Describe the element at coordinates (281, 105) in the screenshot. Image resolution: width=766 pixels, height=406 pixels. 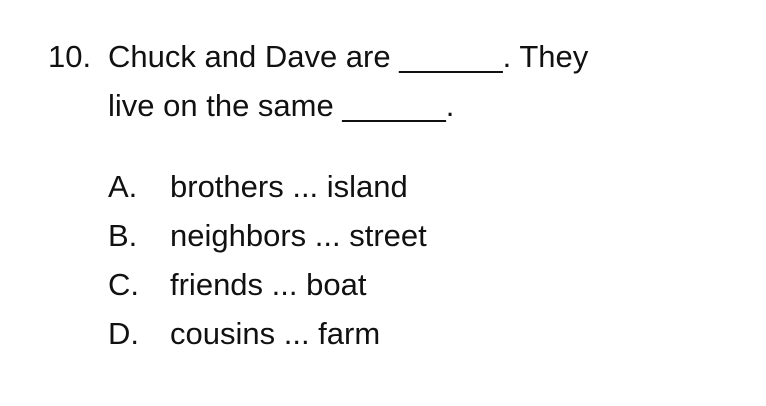
I see `question-text-line-2: live on the same ______.` at that location.